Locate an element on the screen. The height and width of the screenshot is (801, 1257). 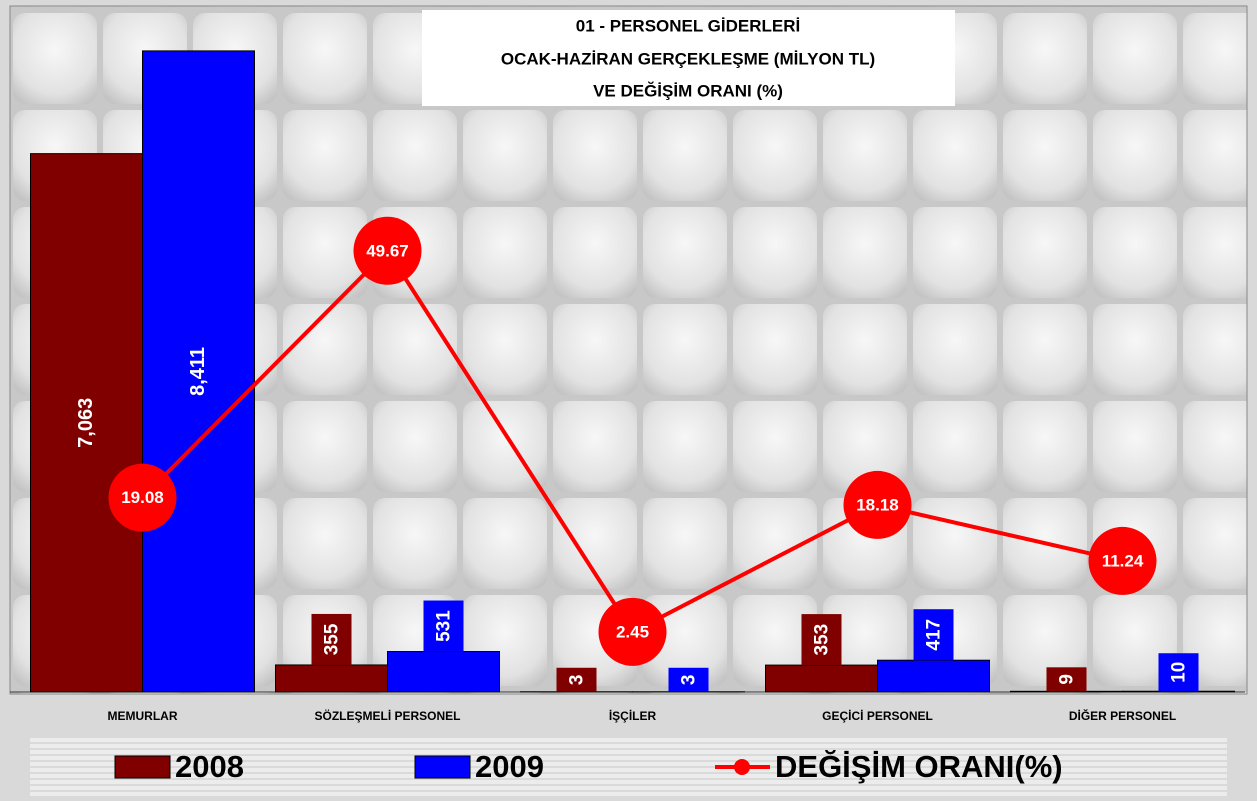
value-label: 19.08 is located at coordinates (142, 497).